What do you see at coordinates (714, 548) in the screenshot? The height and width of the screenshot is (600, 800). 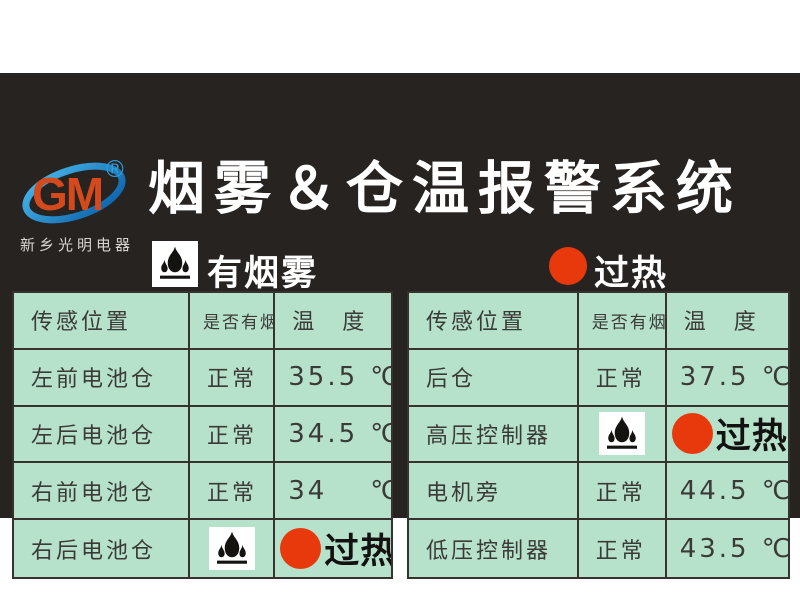 I see `temperature-value: 43.5` at bounding box center [714, 548].